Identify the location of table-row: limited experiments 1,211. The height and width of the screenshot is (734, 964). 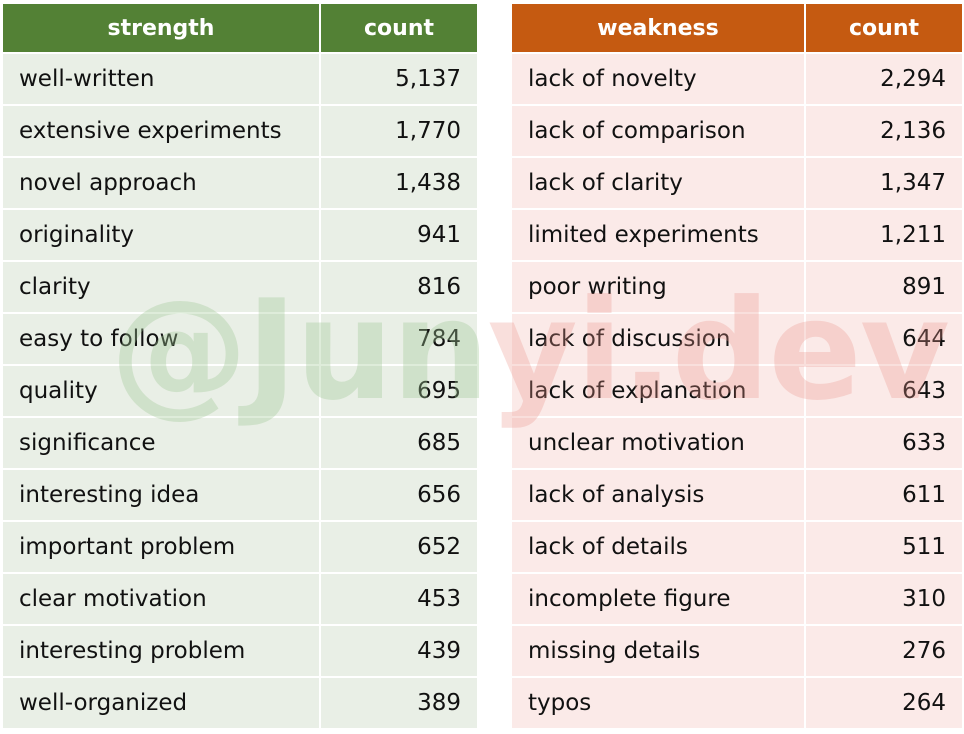
(737, 234).